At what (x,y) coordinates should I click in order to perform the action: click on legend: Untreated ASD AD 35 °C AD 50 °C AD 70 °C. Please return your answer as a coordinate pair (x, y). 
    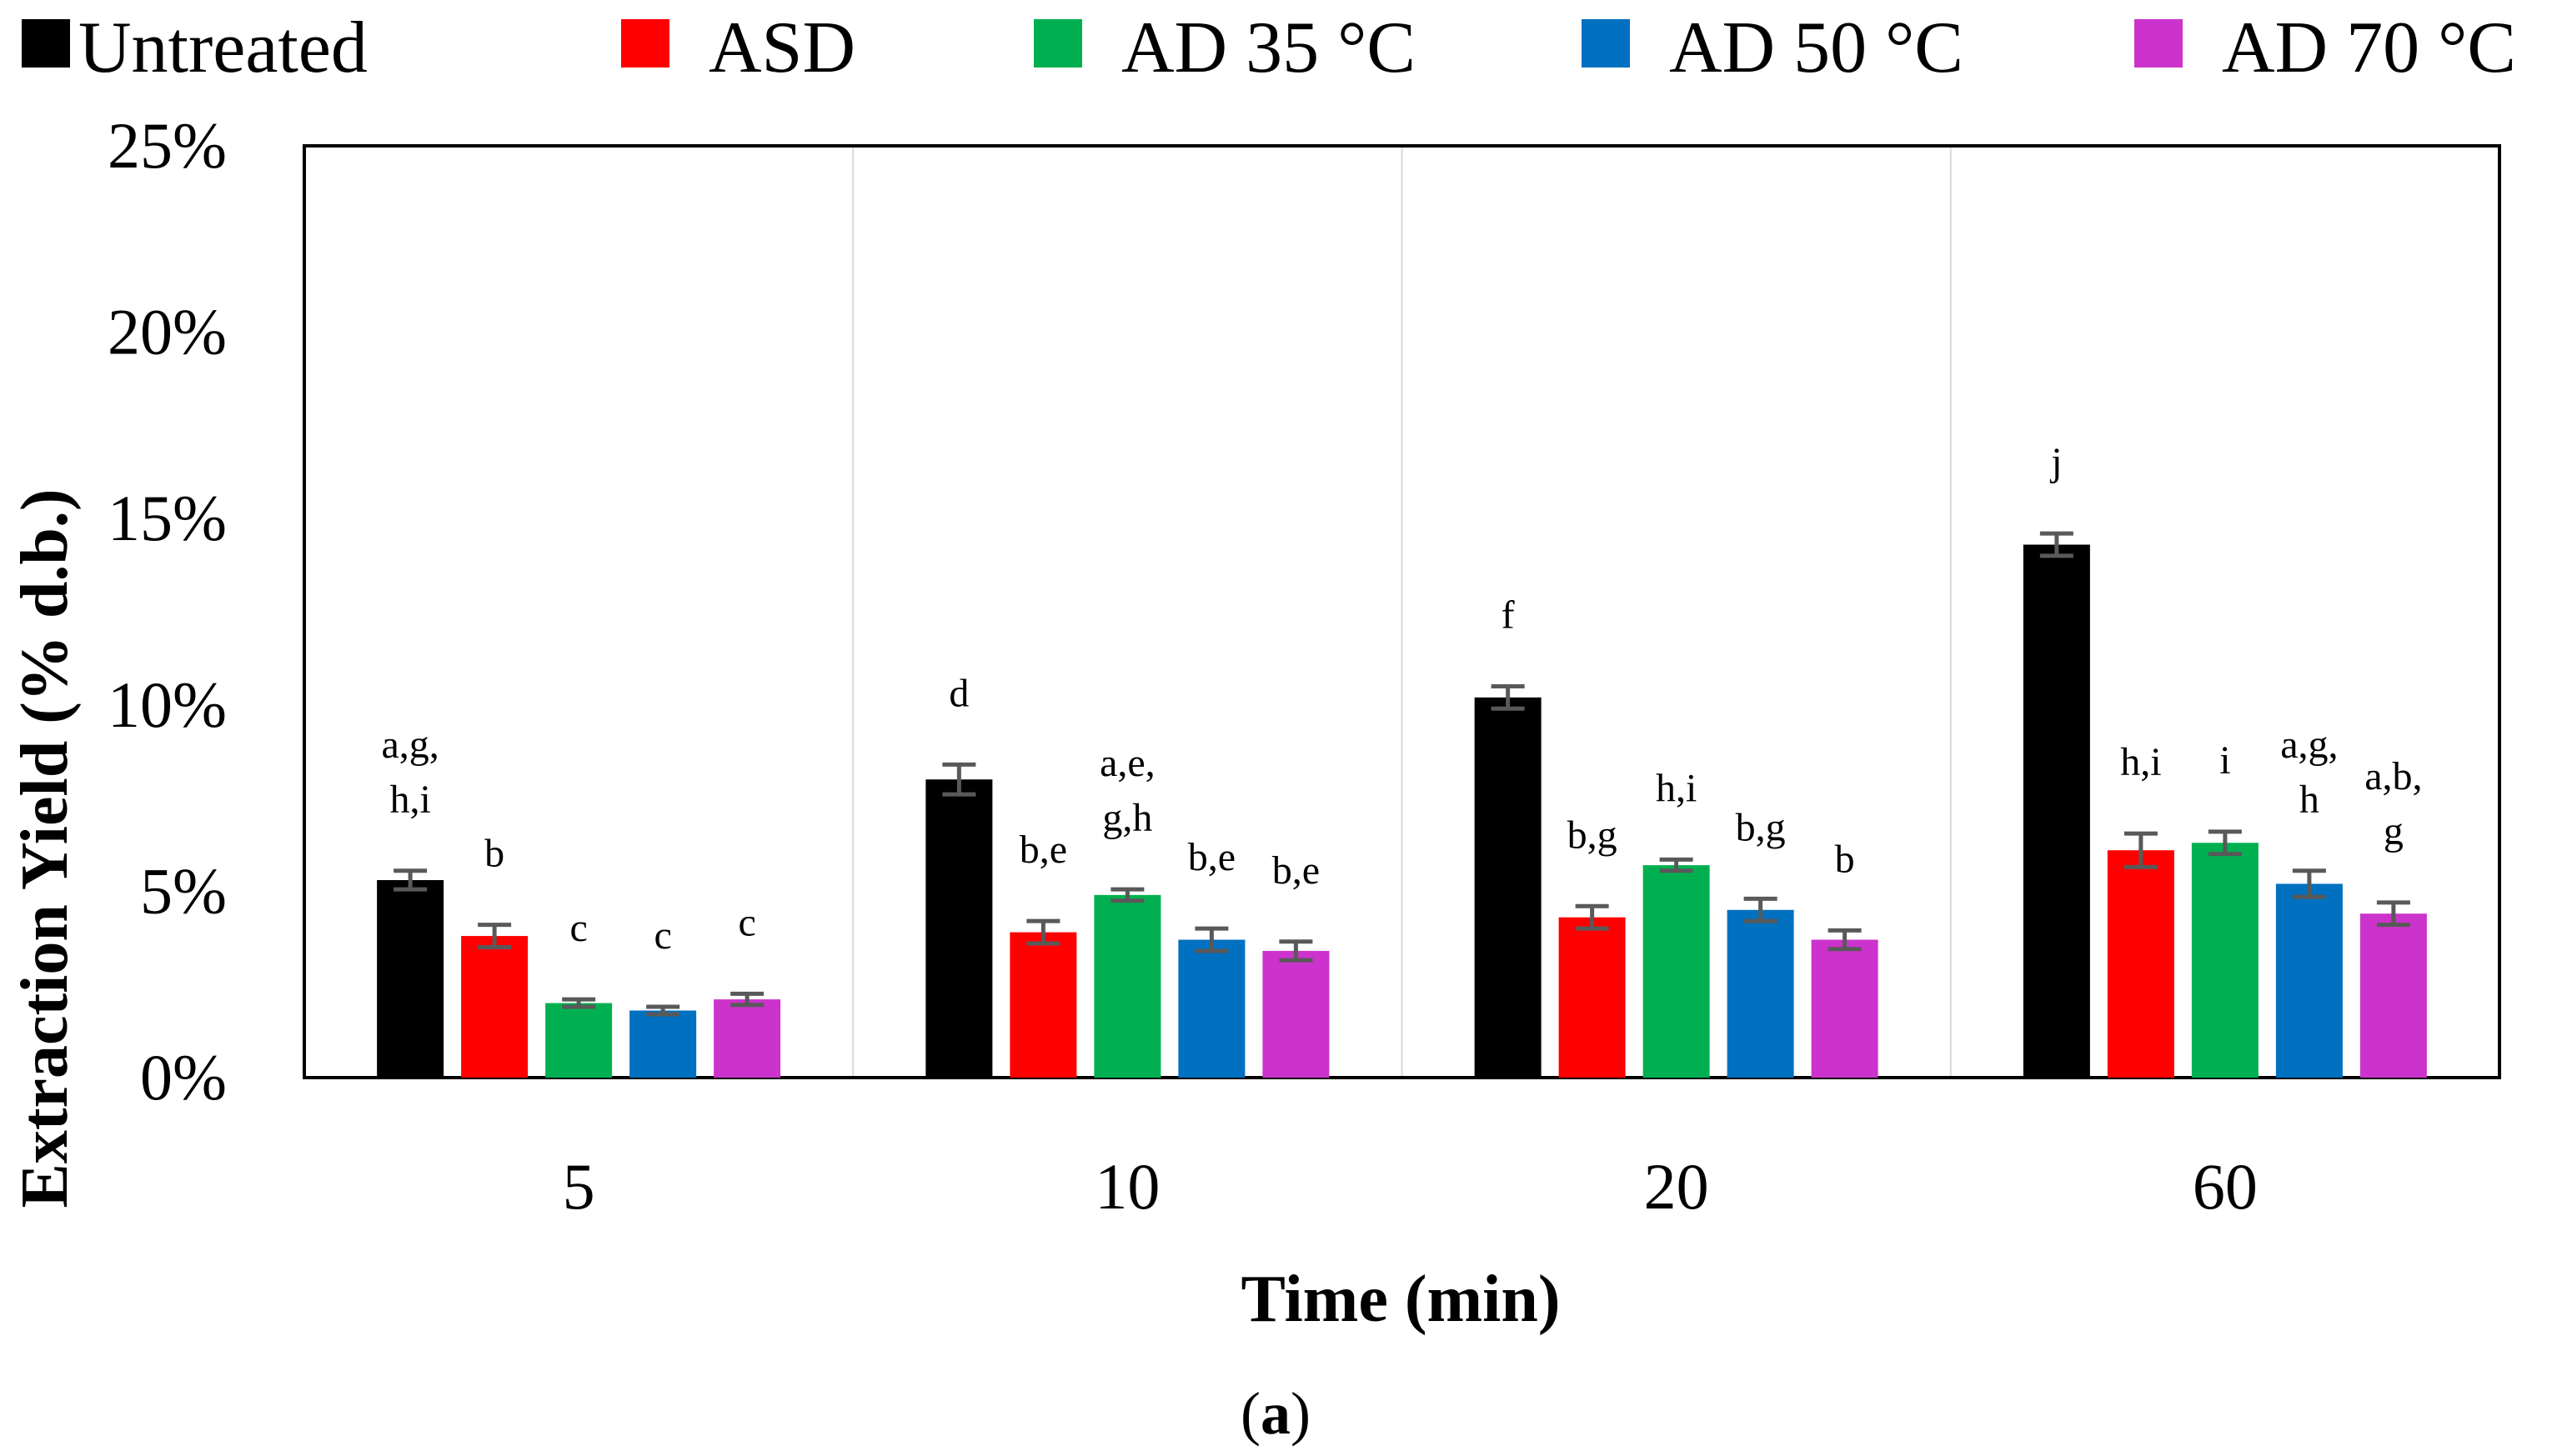
    Looking at the image, I should click on (1269, 48).